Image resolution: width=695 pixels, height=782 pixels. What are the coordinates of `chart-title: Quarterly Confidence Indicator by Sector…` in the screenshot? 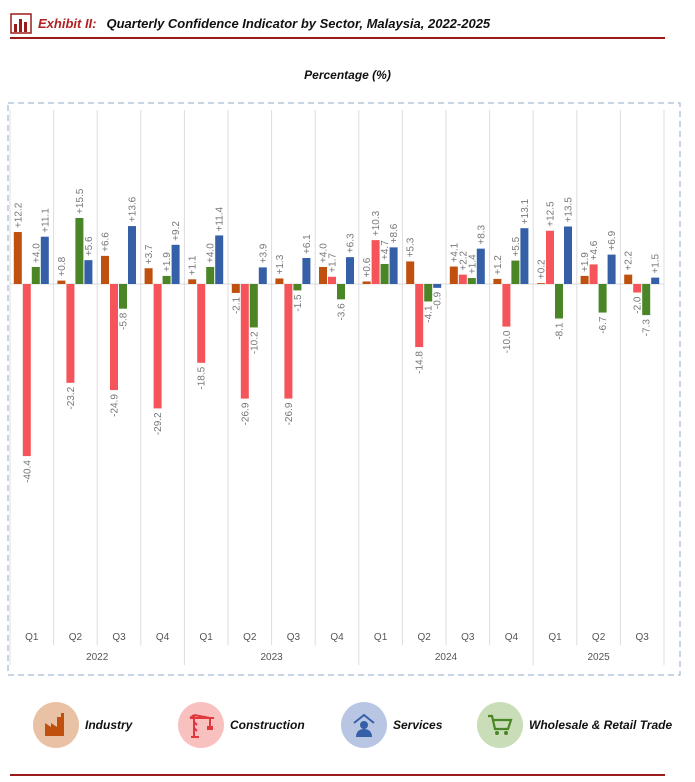 It's located at (298, 23).